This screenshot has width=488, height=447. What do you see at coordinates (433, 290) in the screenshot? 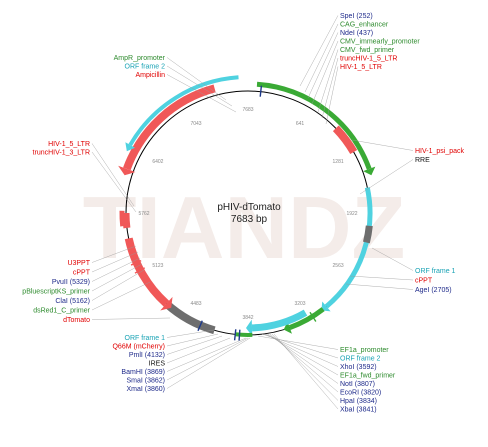
I see `feature-label: AgeI (2705)` at bounding box center [433, 290].